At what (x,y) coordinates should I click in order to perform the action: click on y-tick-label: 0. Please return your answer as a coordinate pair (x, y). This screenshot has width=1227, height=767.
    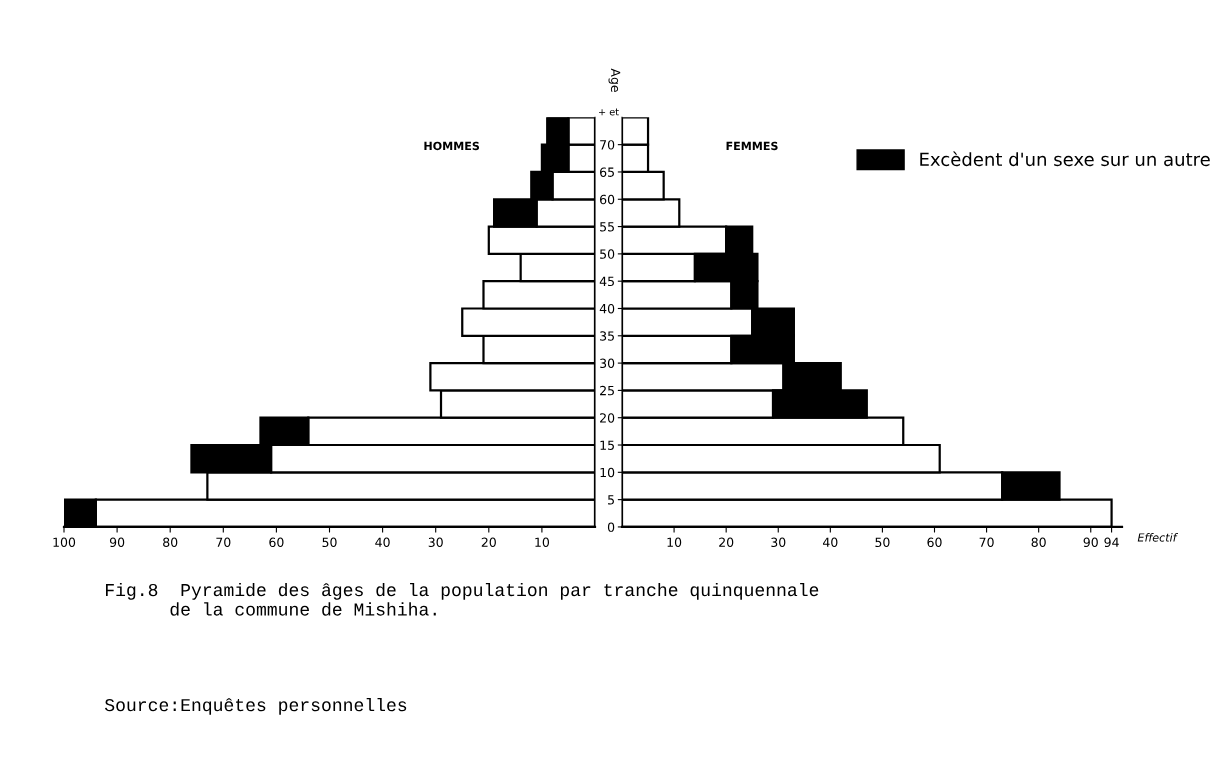
    Looking at the image, I should click on (611, 527).